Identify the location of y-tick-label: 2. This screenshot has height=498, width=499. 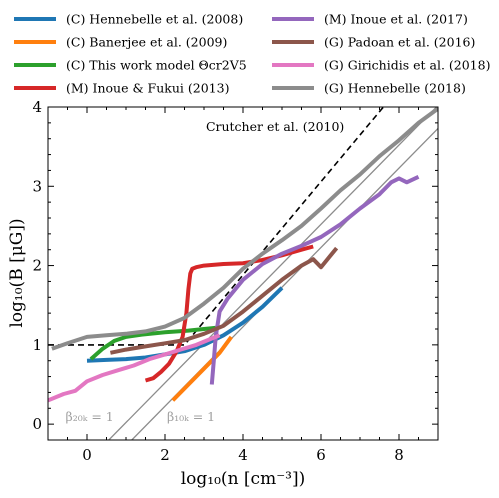
(37, 266).